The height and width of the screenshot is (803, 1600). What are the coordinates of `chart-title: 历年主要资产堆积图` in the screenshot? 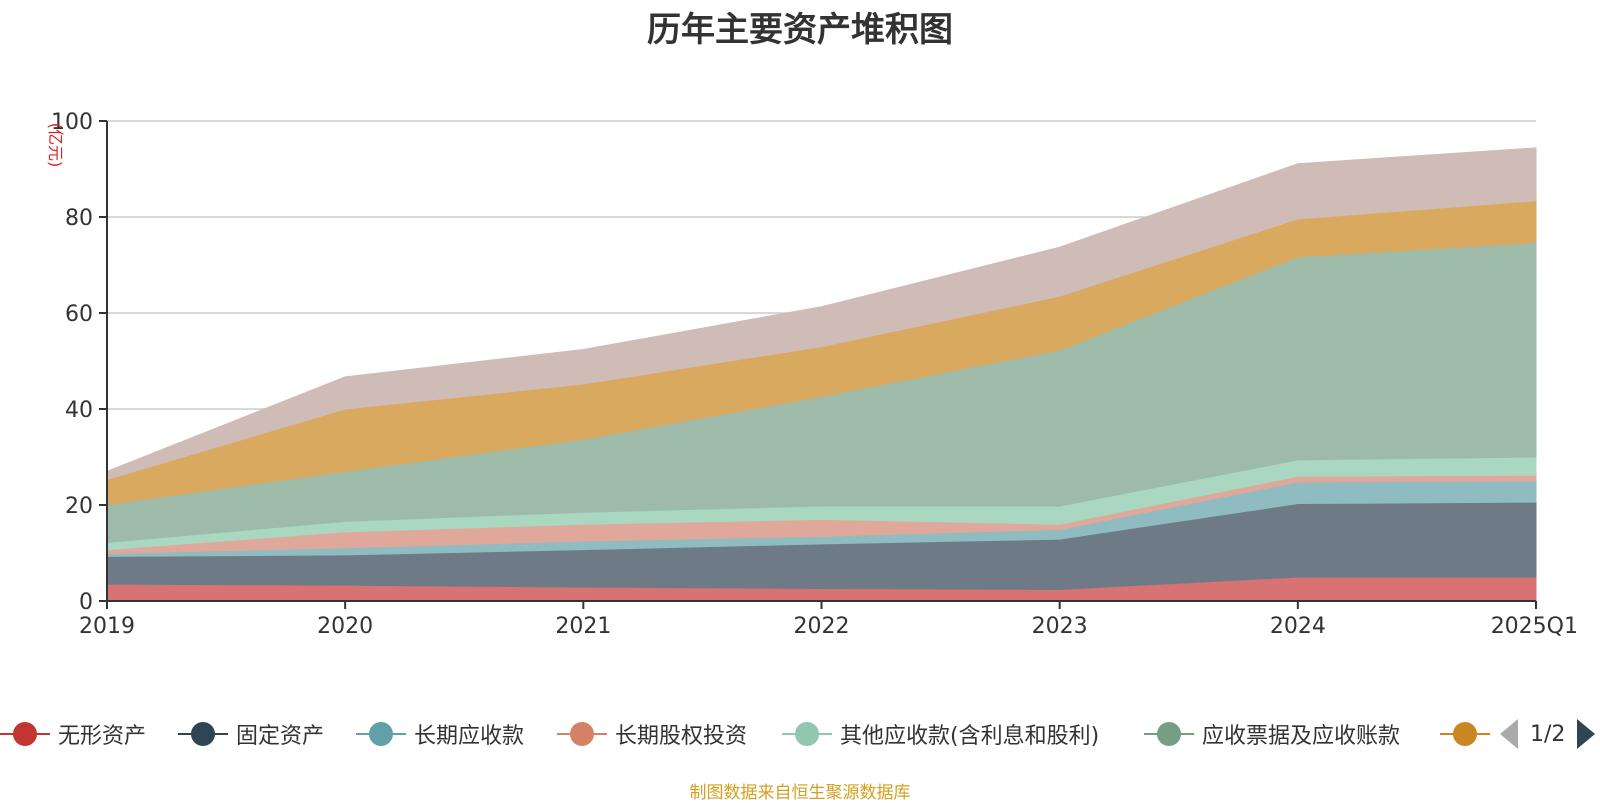 It's located at (800, 30).